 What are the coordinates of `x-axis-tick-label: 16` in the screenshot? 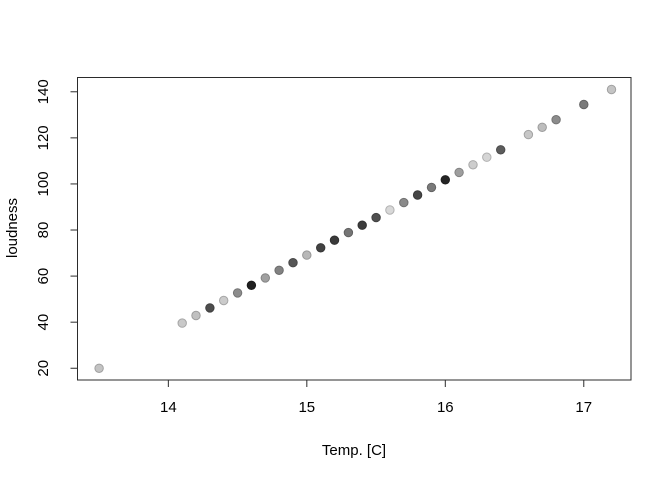 It's located at (445, 407).